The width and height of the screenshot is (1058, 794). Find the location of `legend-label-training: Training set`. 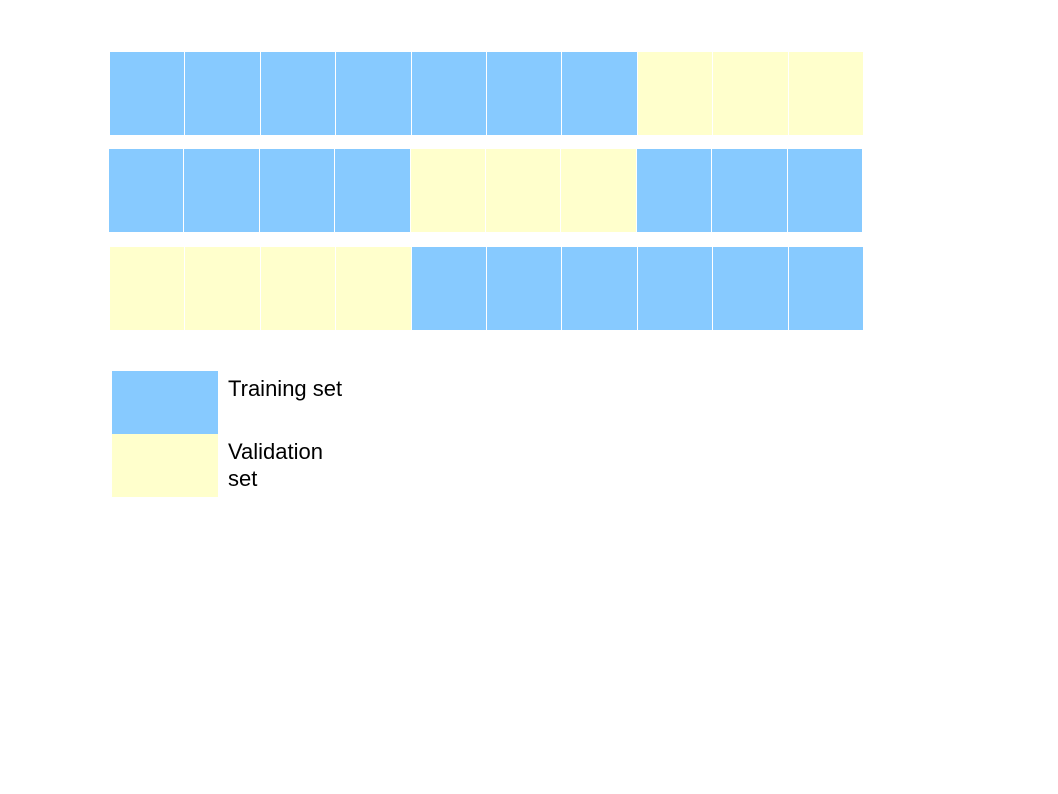

legend-label-training: Training set is located at coordinates (285, 388).